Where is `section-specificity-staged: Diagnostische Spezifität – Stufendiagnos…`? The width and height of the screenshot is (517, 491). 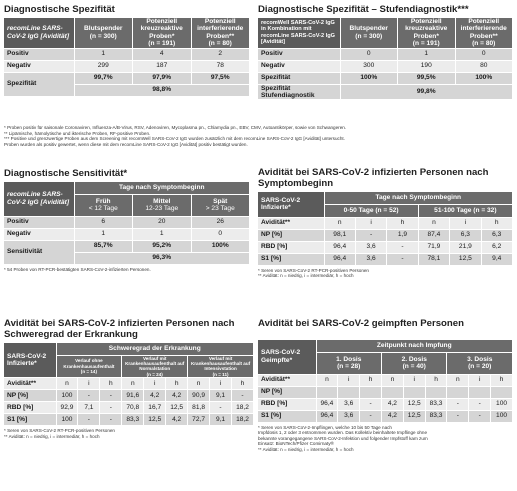 section-specificity-staged: Diagnostische Spezifität – Stufendiagnos… is located at coordinates (385, 52).